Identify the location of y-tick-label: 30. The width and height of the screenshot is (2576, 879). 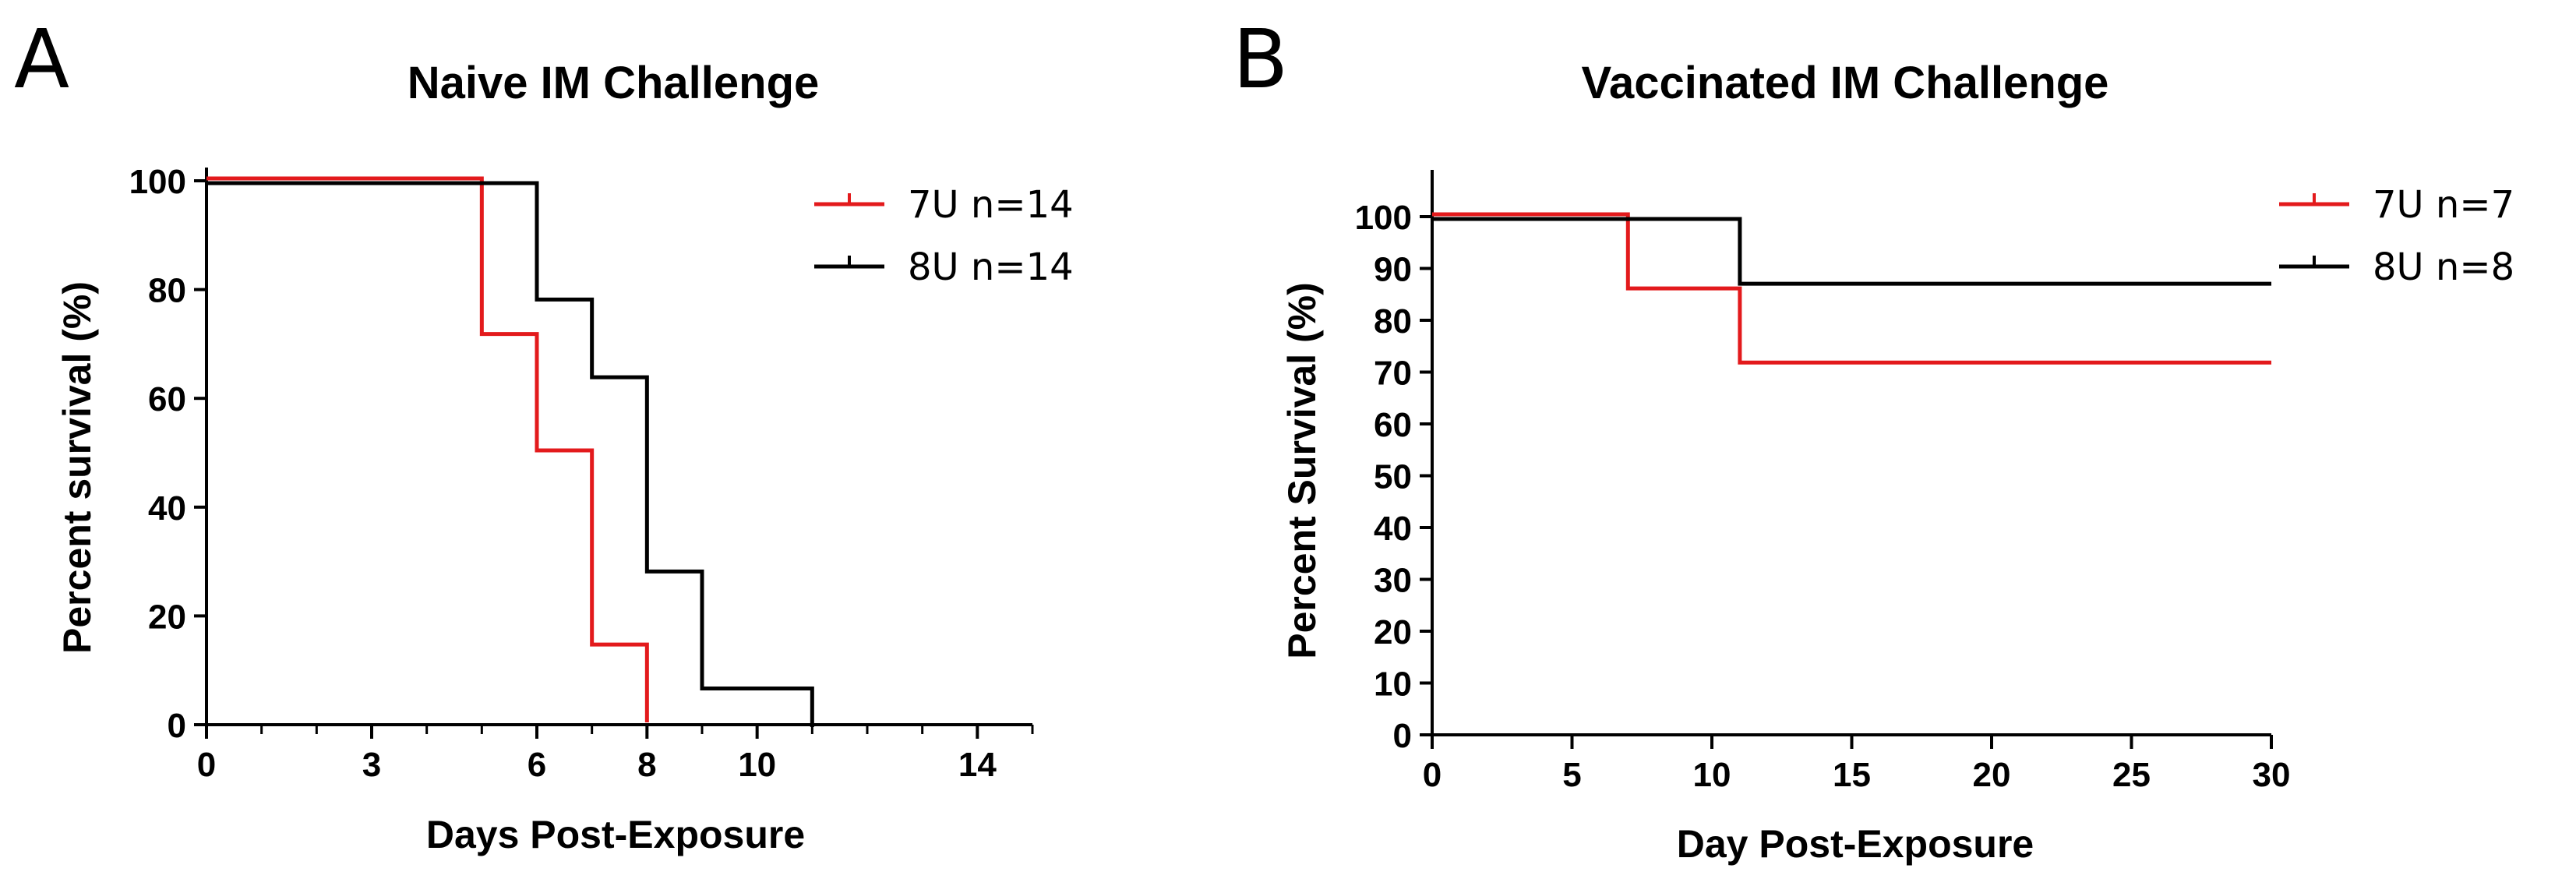
(1393, 581).